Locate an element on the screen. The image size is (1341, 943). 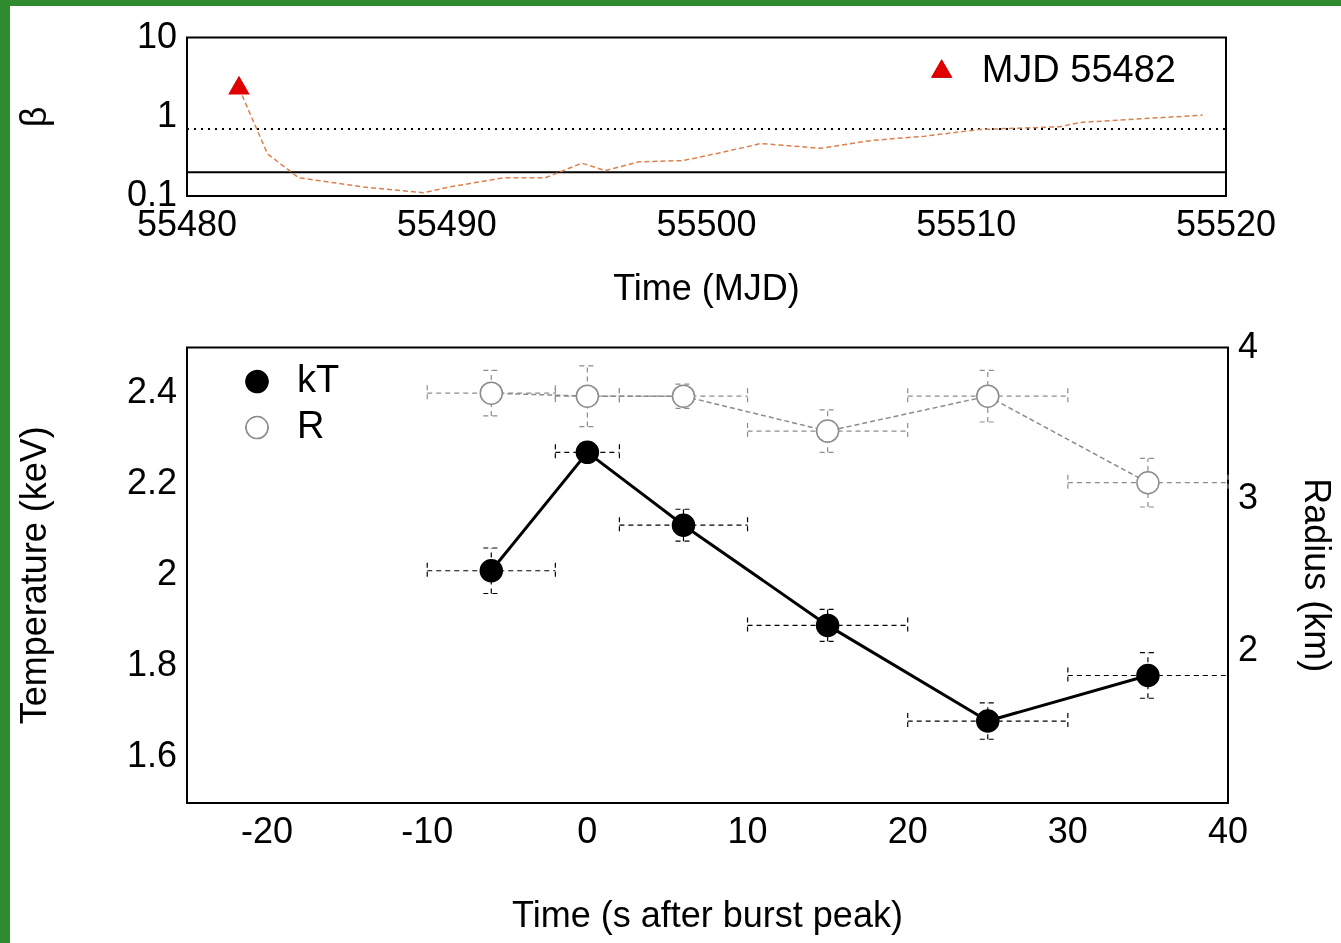
x-tick-label: 20 is located at coordinates (907, 830).